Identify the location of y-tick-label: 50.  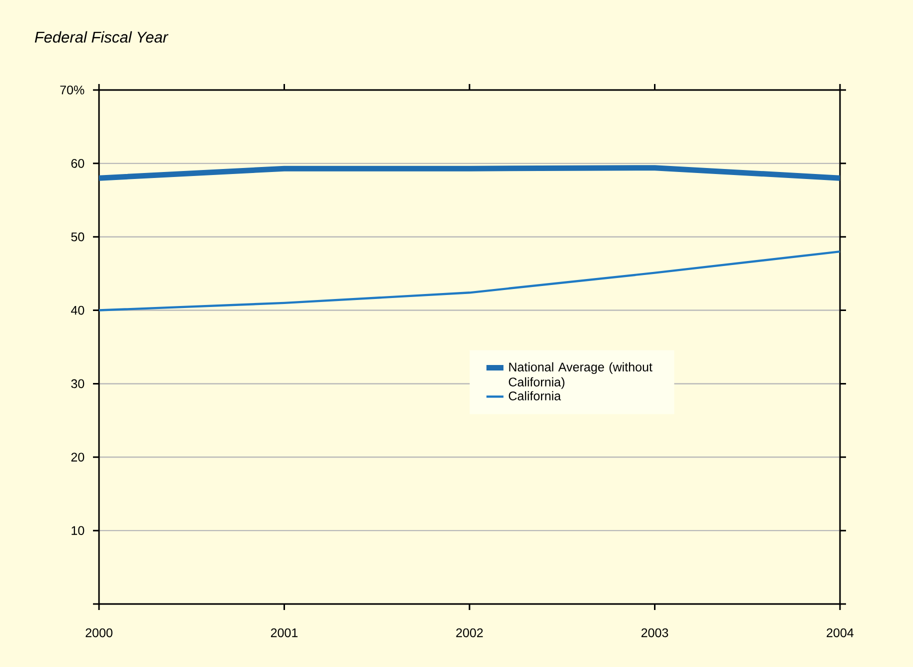
(77, 237).